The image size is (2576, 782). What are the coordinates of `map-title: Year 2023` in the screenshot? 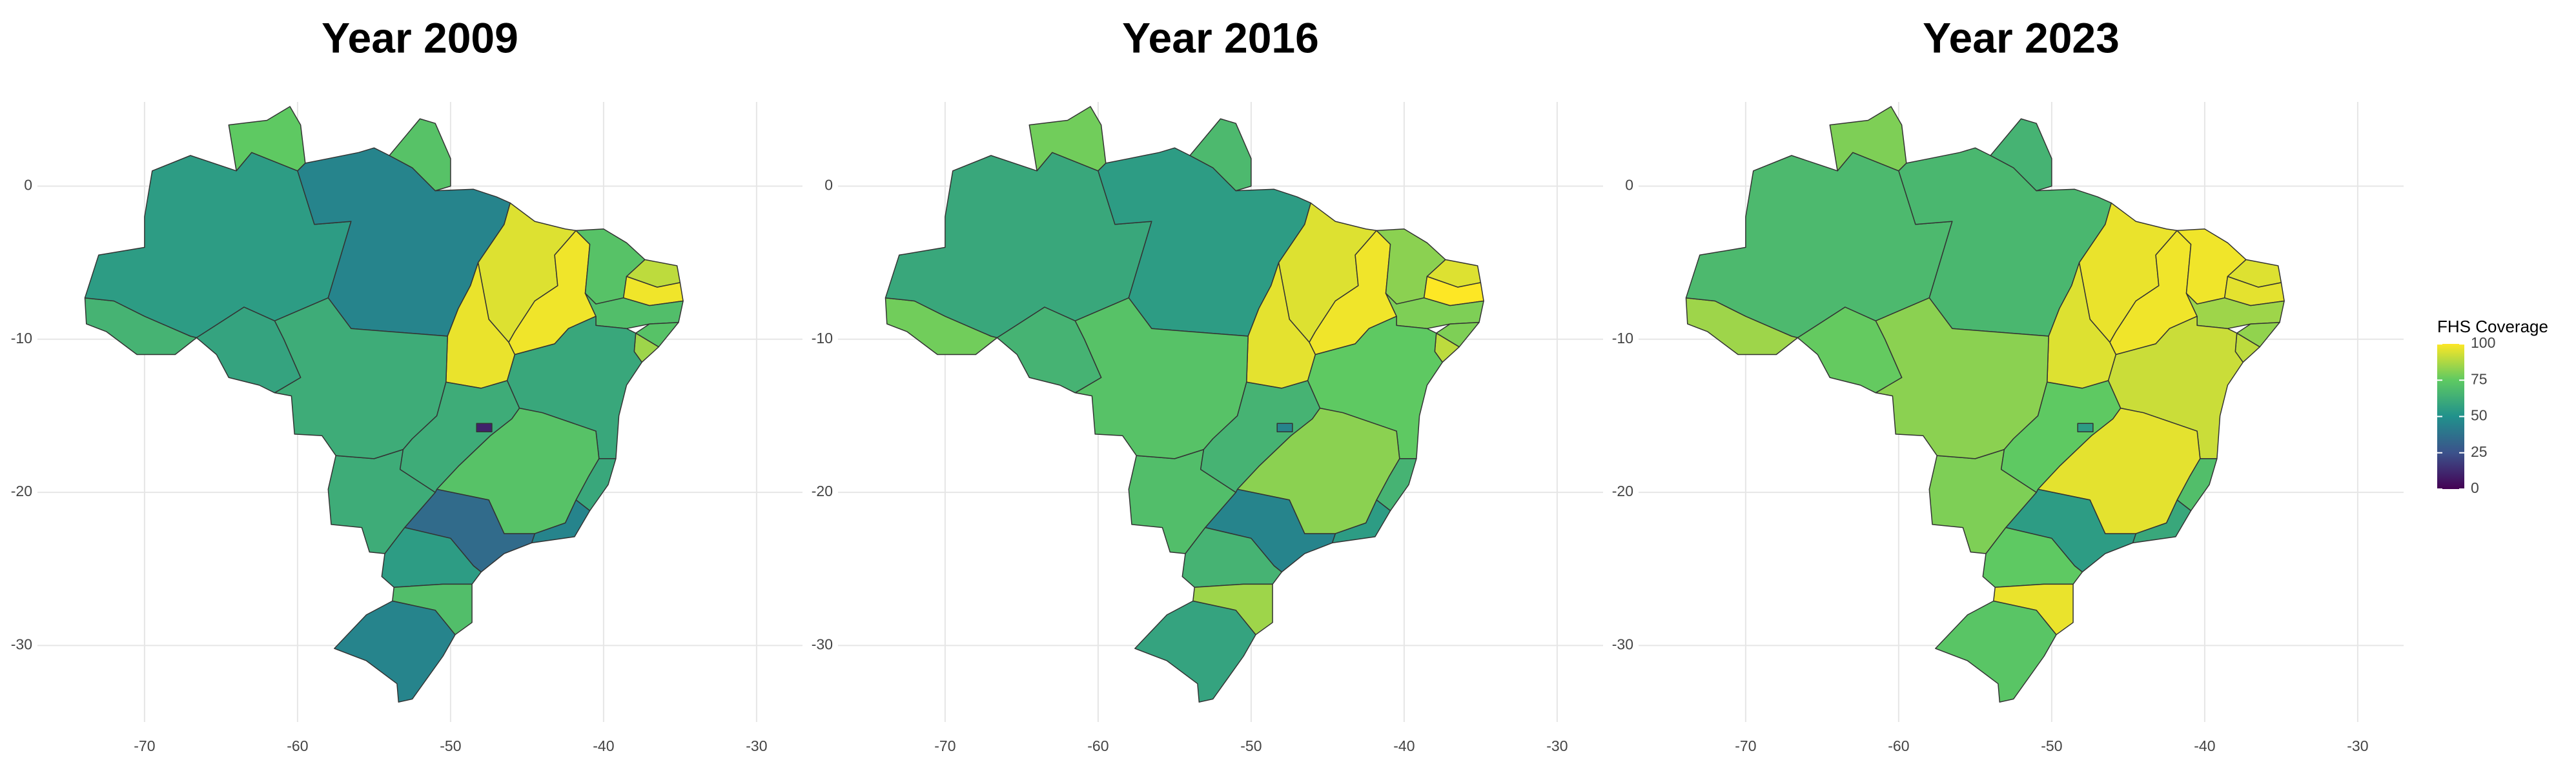 It's located at (2022, 37).